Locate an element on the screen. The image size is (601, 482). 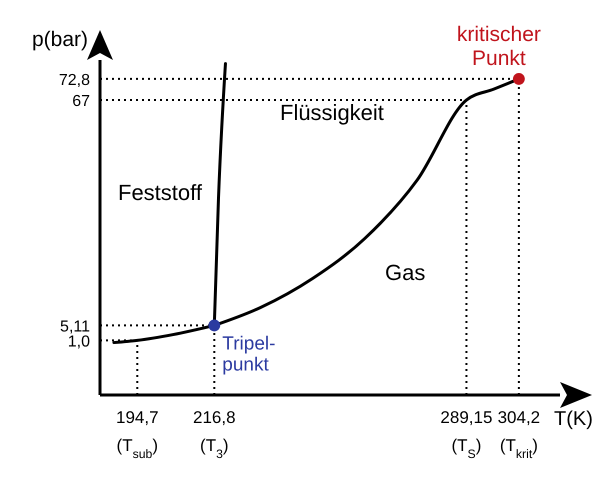
x-tick-label: 289,15 (T$_{S}$) is located at coordinates (466, 434).